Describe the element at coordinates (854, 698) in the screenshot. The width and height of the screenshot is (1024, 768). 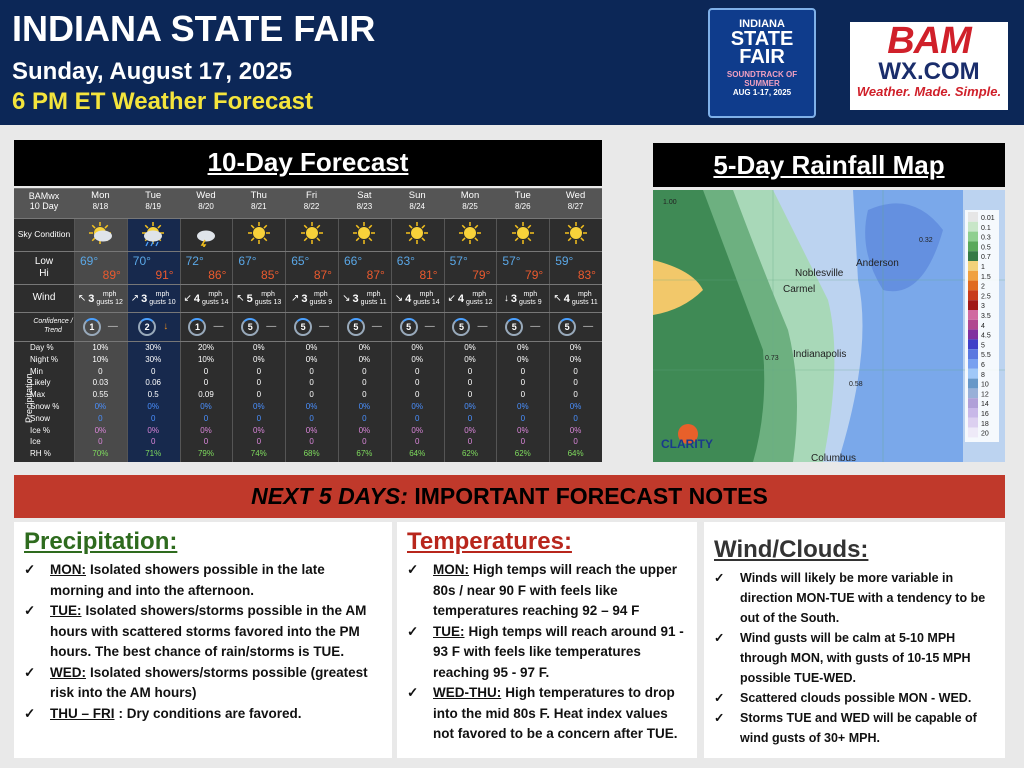
I see `note-item: ✓ Scattered clouds possible MON - WED.` at that location.